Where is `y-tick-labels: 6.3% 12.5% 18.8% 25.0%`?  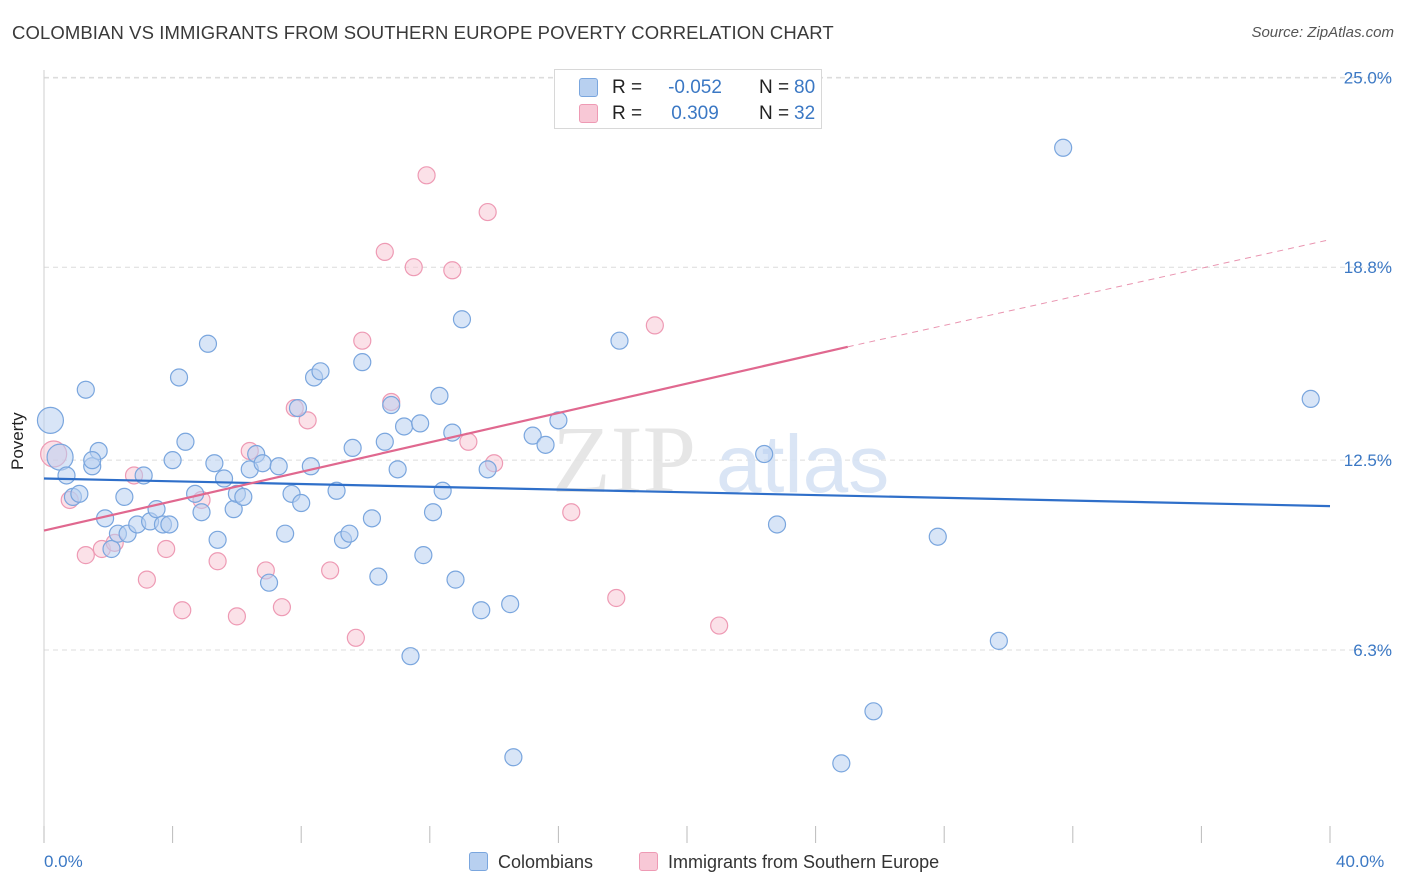 y-tick-labels: 6.3% 12.5% 18.8% 25.0% is located at coordinates (1368, 364).